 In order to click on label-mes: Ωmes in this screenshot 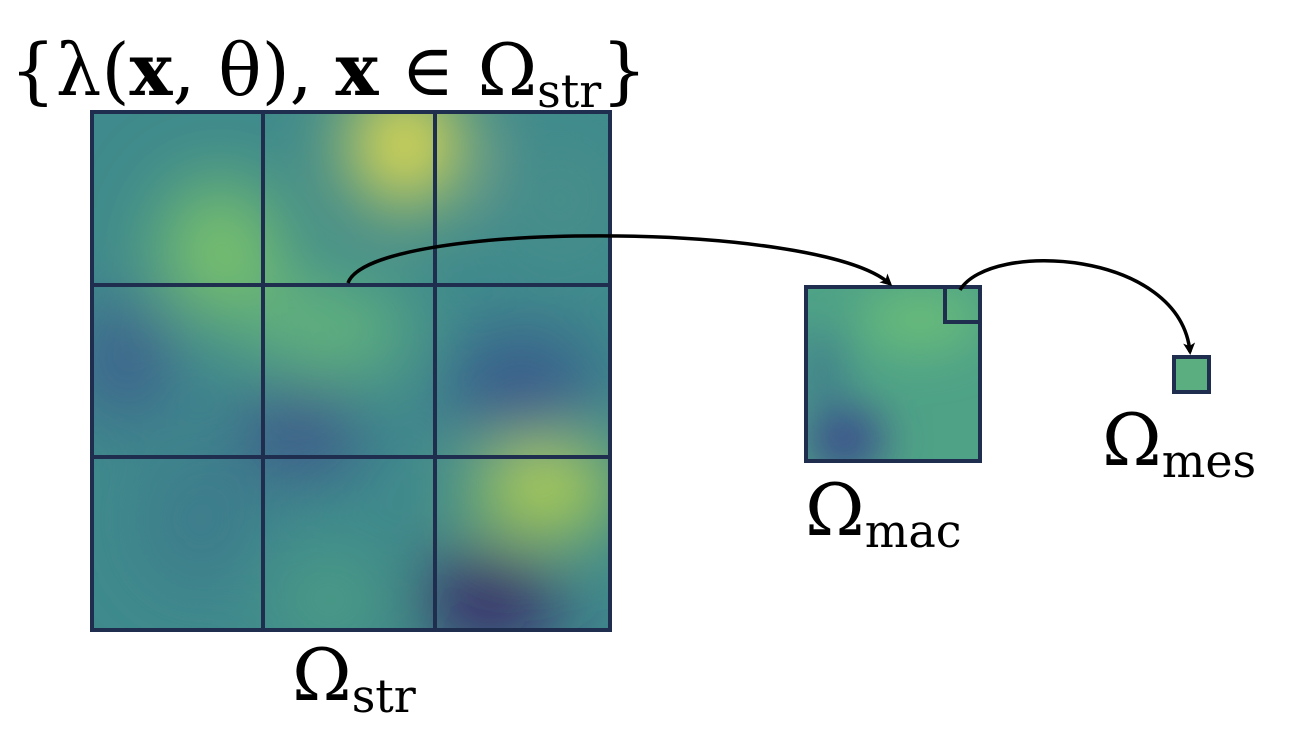, I will do `click(1179, 443)`.